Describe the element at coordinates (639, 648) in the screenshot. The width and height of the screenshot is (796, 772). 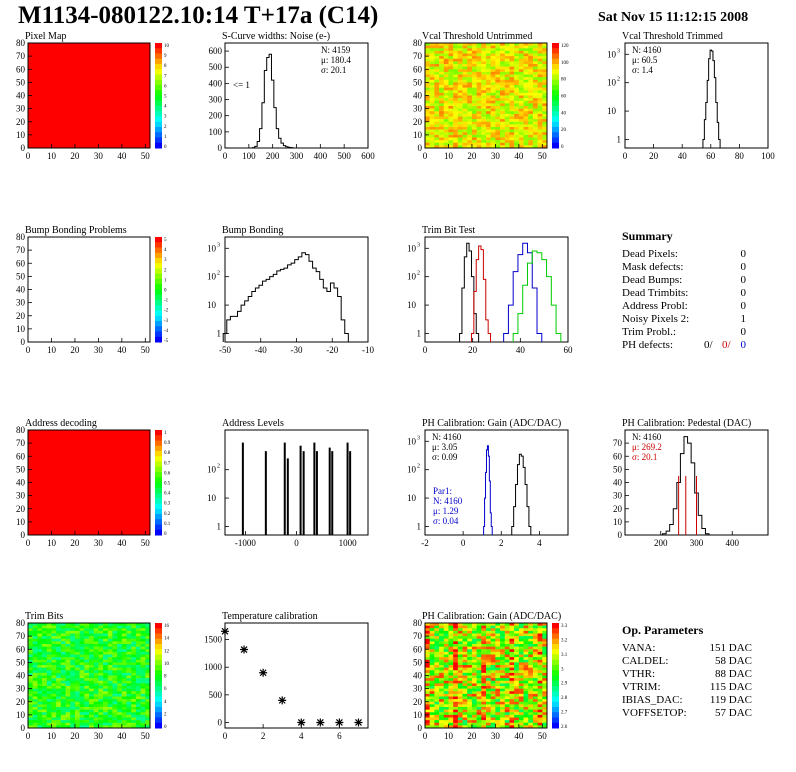
I see `op-param-label: VANA:` at that location.